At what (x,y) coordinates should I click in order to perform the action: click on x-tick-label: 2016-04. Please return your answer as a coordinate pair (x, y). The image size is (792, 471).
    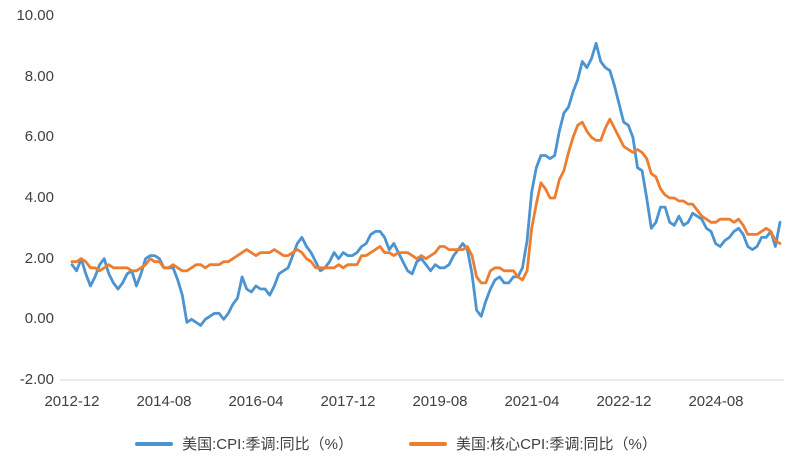
    Looking at the image, I should click on (256, 401).